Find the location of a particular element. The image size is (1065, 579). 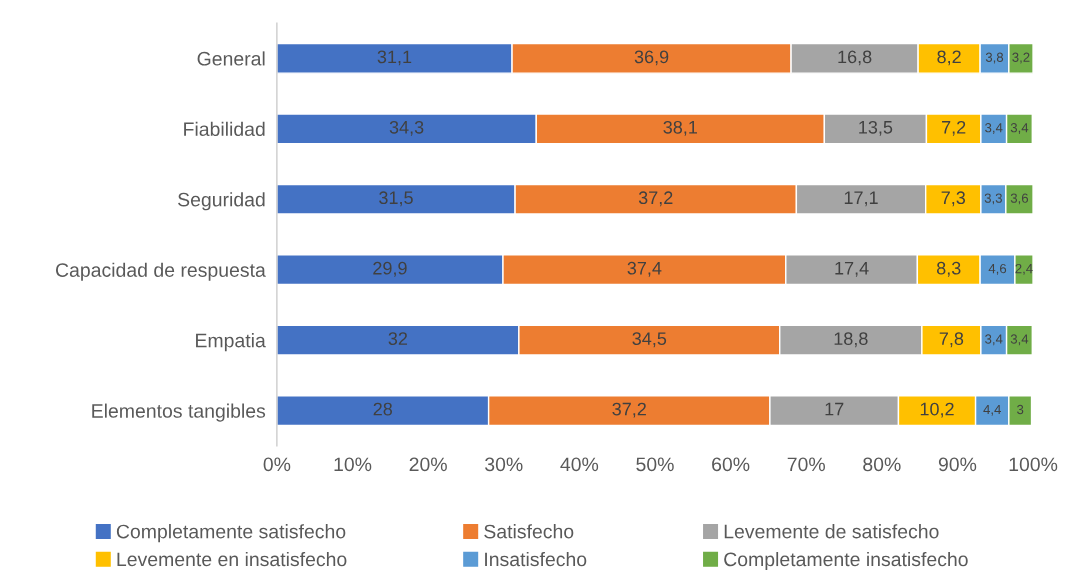

data-label: 32 is located at coordinates (398, 339).